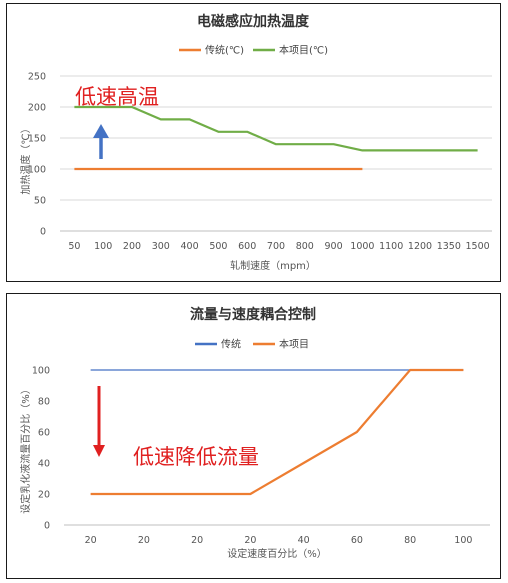 The width and height of the screenshot is (508, 583). What do you see at coordinates (276, 128) in the screenshot?
I see `series-line-this-project` at bounding box center [276, 128].